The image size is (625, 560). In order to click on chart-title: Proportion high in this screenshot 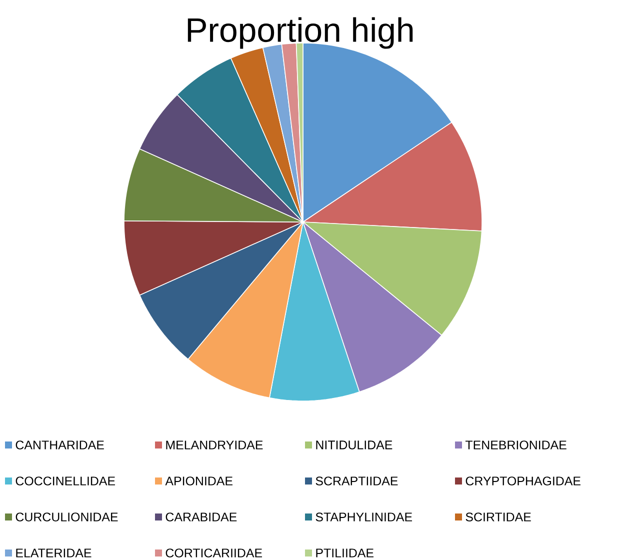, I will do `click(300, 33)`.